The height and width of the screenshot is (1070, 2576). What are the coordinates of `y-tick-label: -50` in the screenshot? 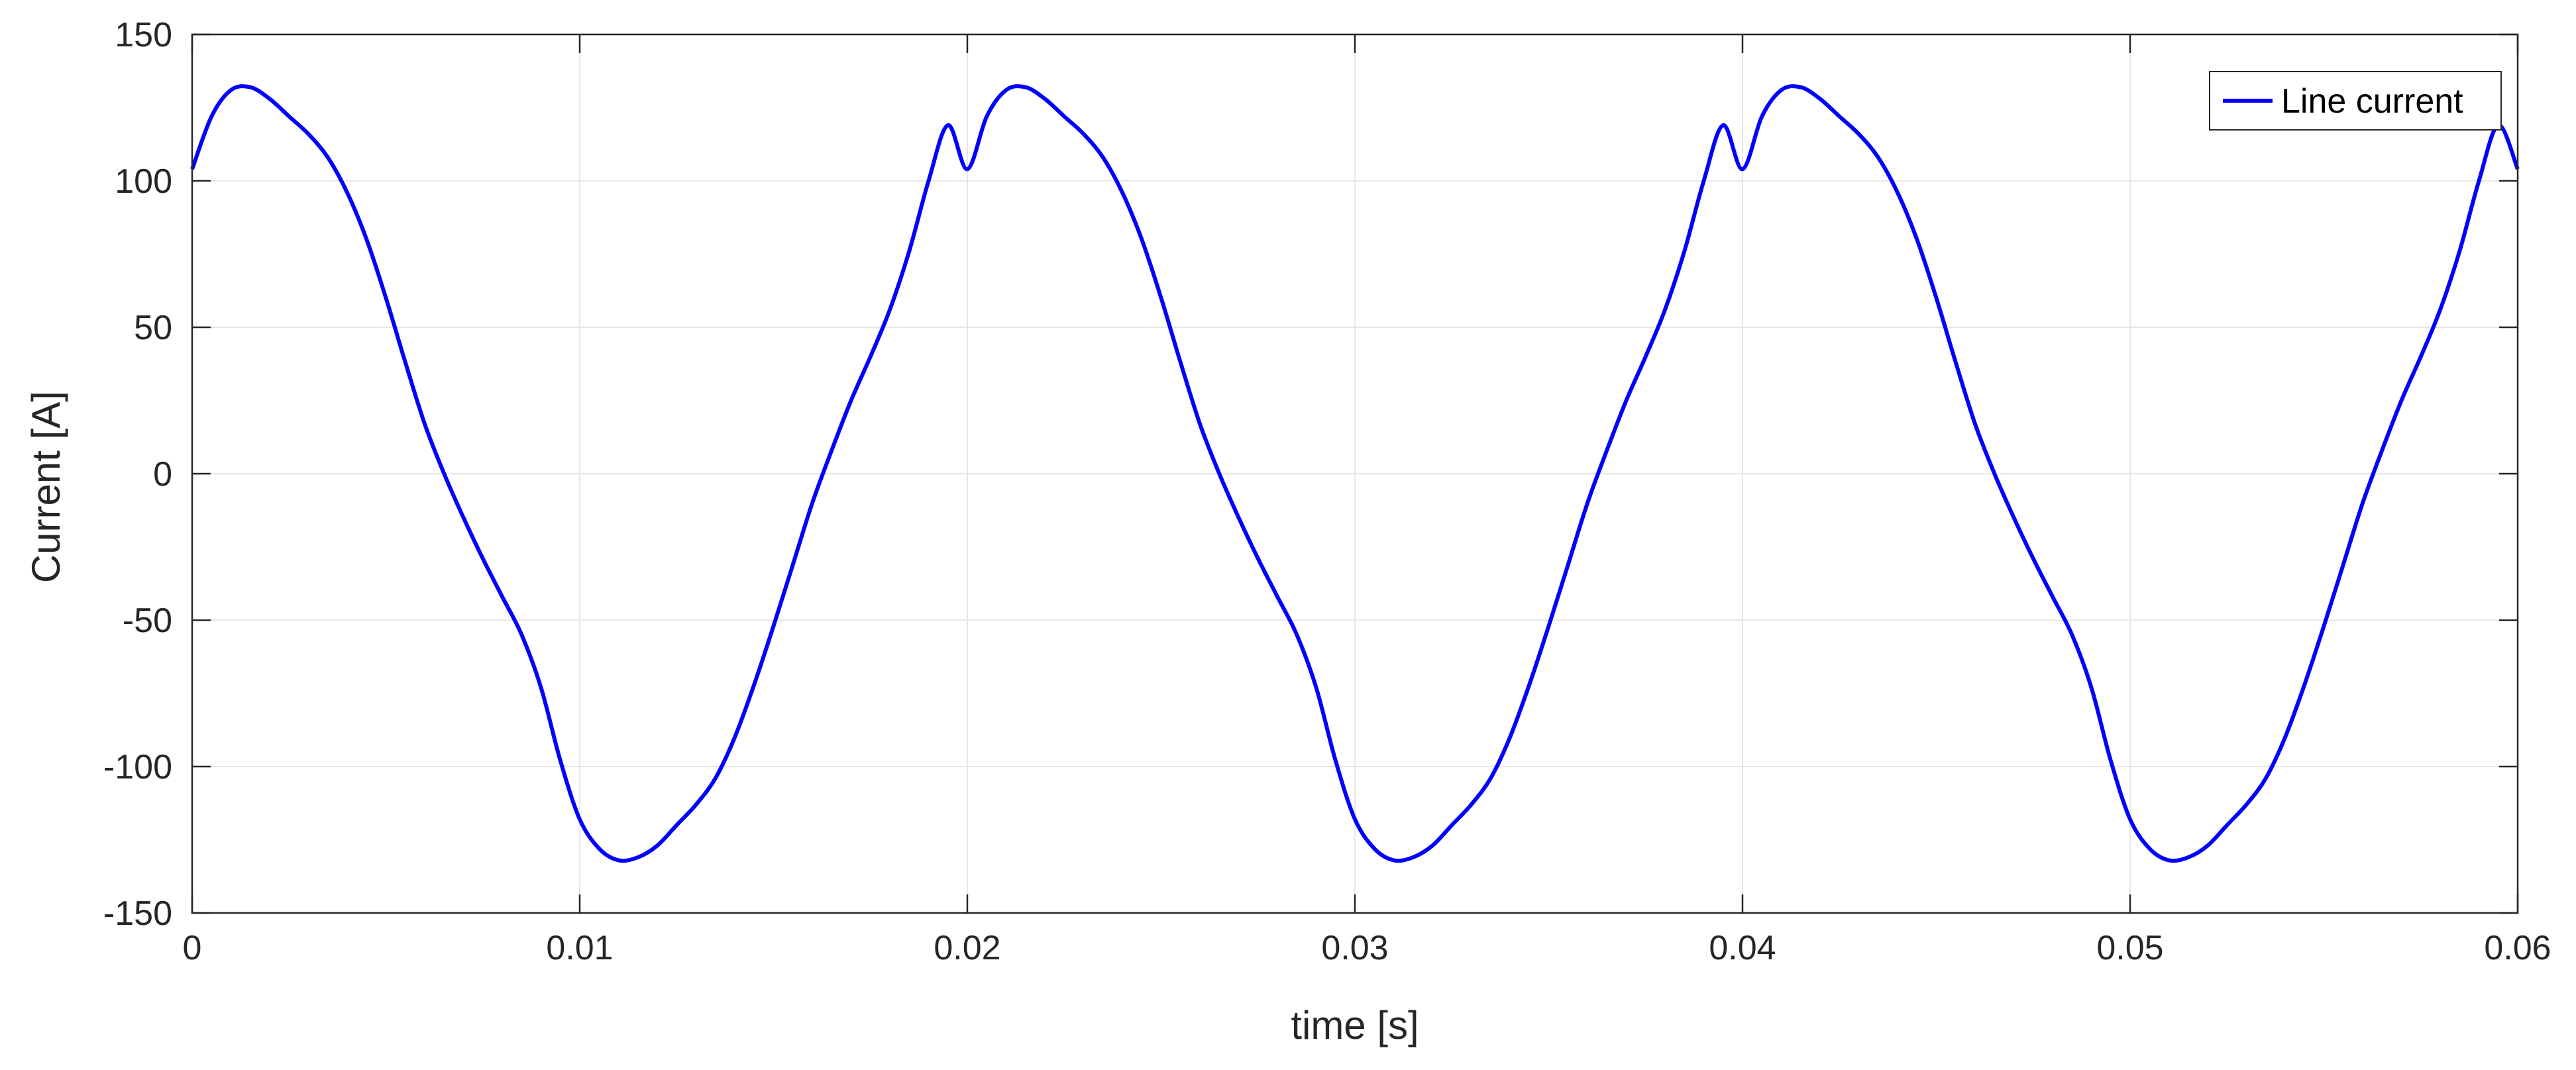 It's located at (147, 621).